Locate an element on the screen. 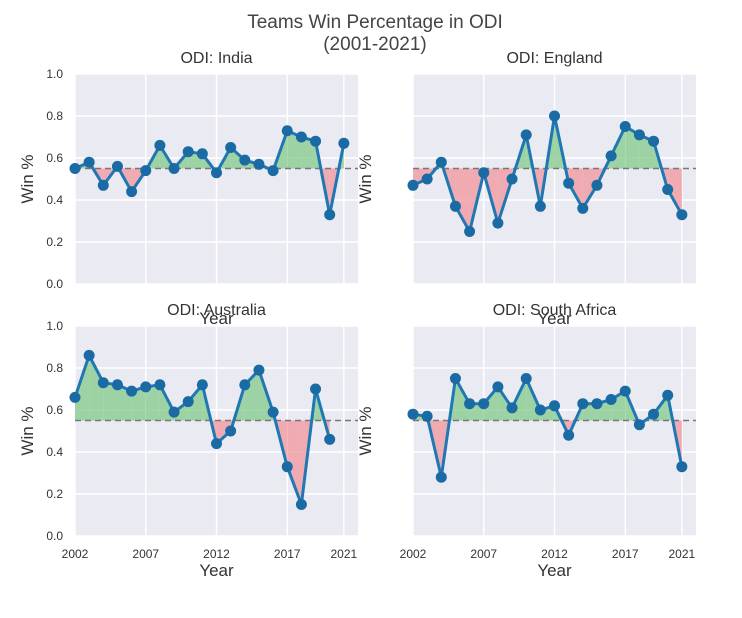 The height and width of the screenshot is (618, 742). y-tick-label: 0.4 is located at coordinates (54, 452).